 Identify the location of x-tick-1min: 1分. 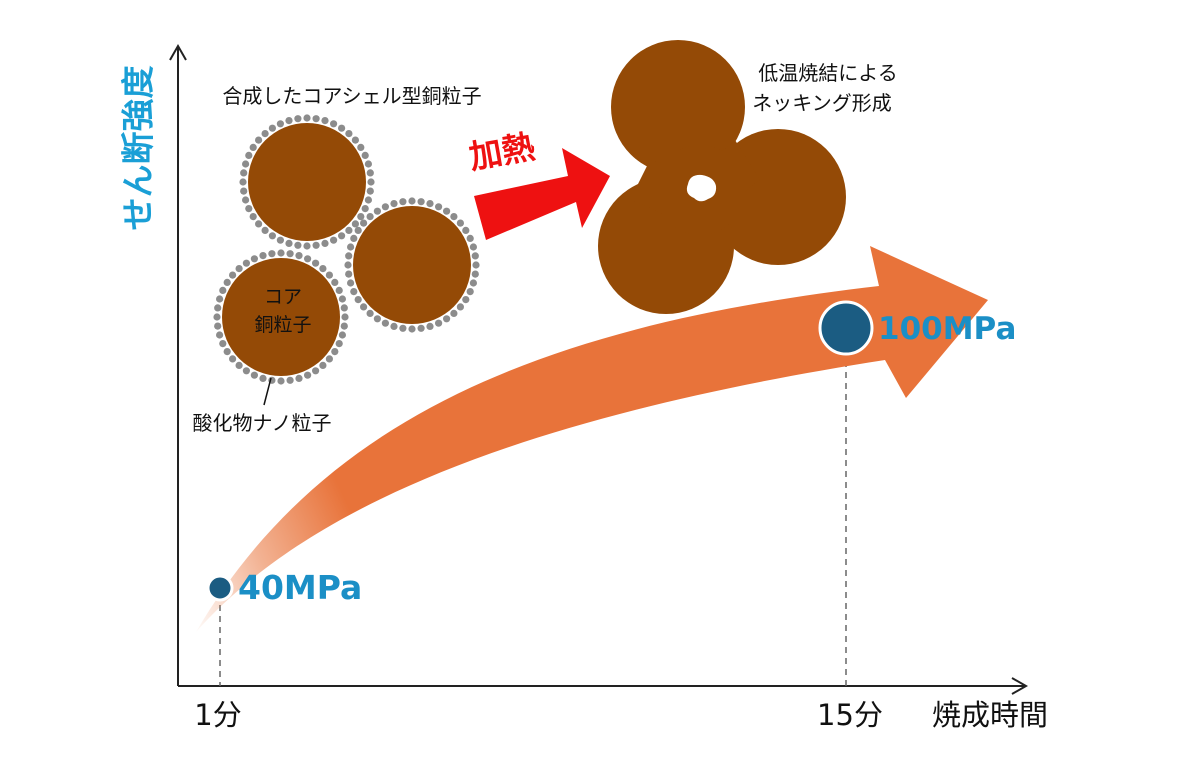
(217, 715).